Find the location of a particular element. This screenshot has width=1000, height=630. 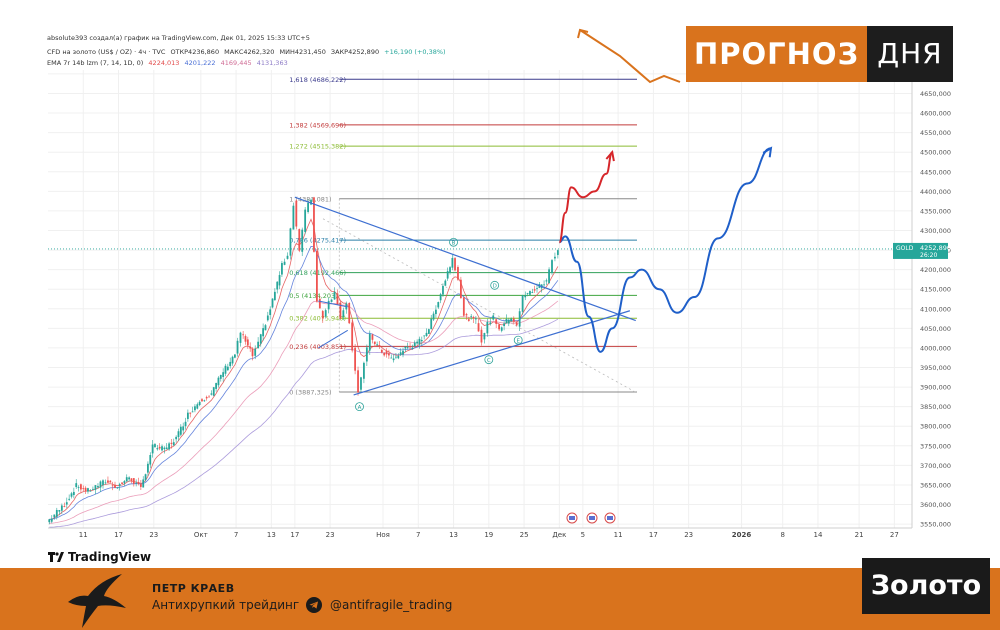

y-tick-label: 4450,000 is located at coordinates (935, 172).